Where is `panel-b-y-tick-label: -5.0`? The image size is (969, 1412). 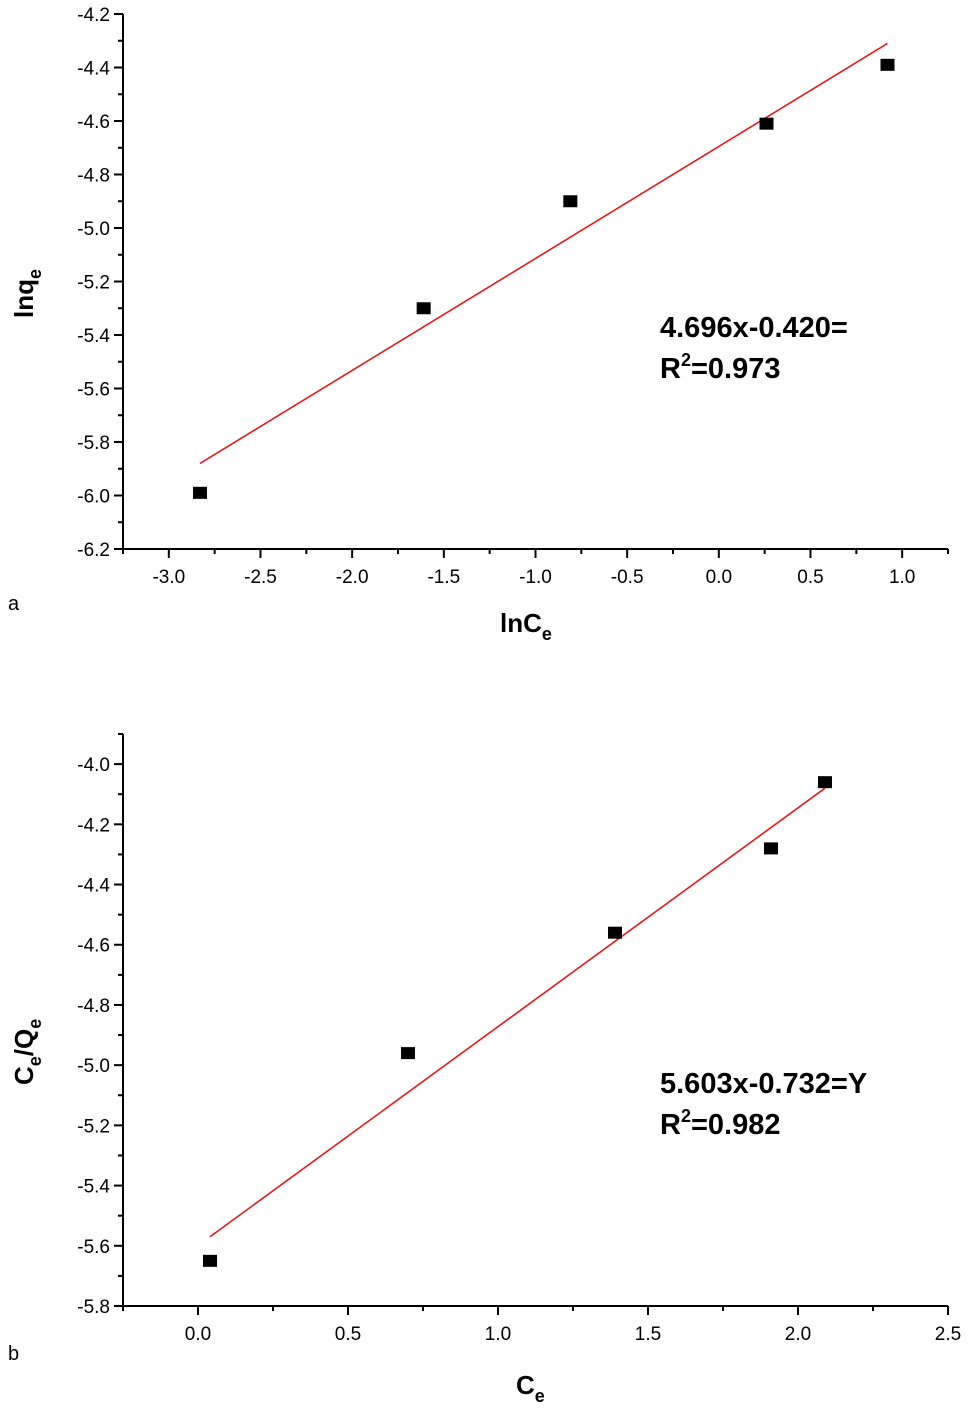 panel-b-y-tick-label: -5.0 is located at coordinates (93, 1066).